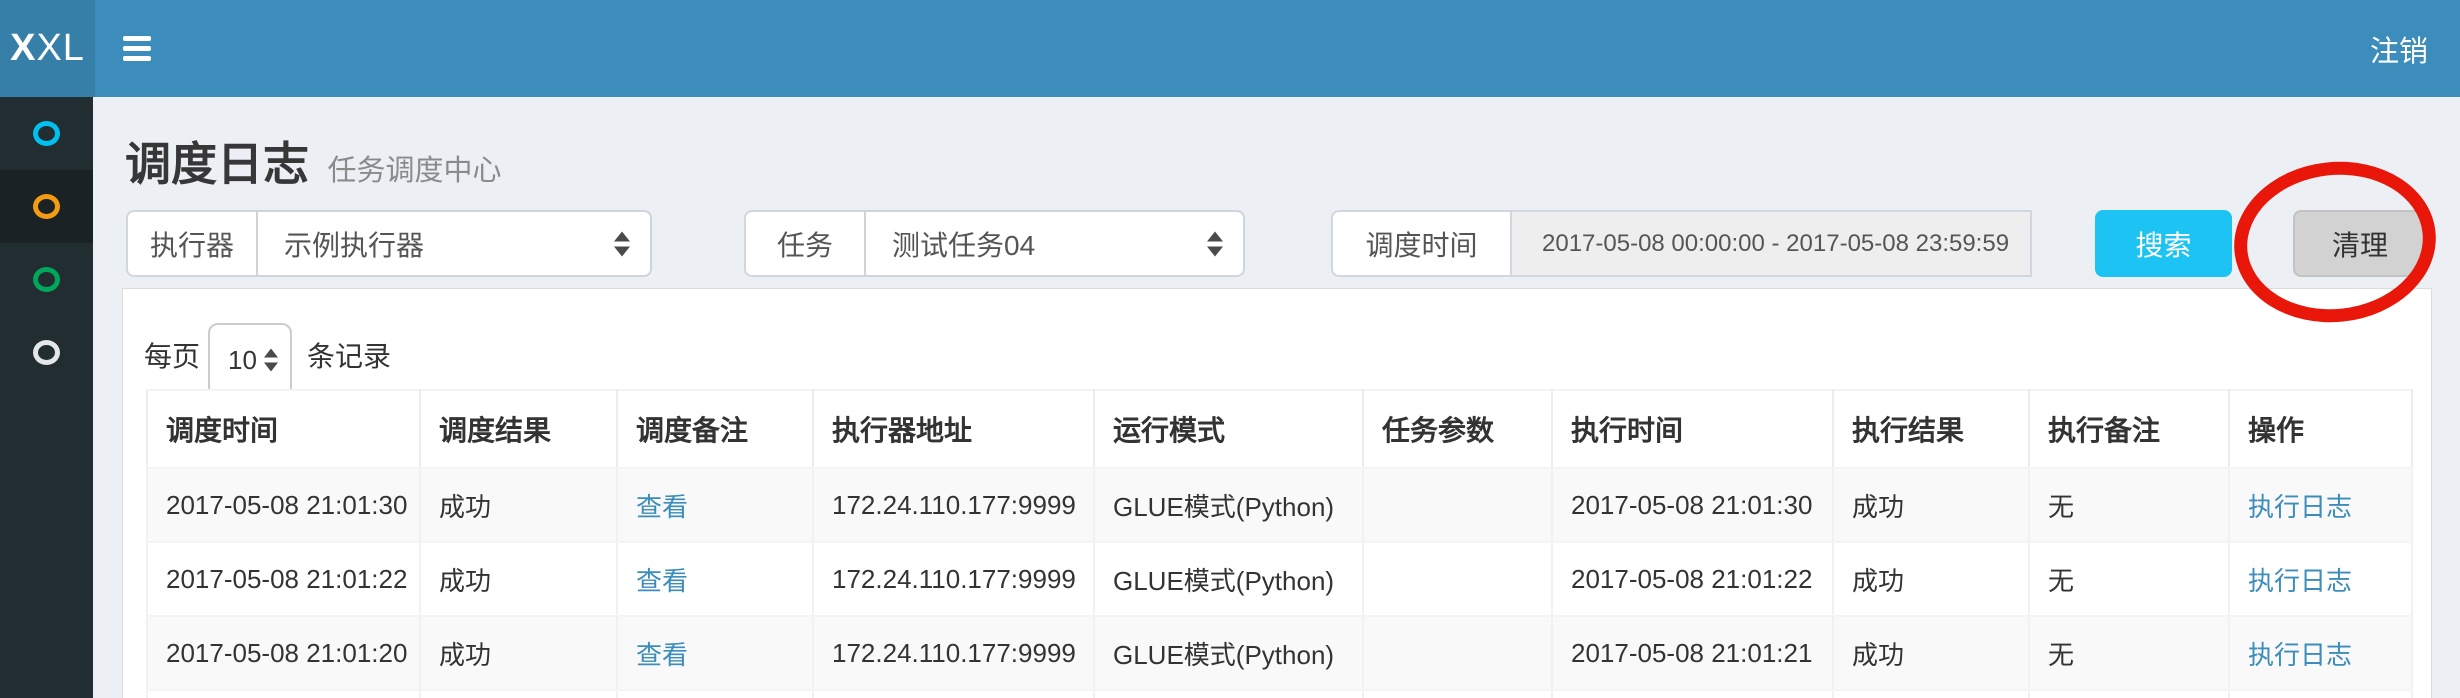 The width and height of the screenshot is (2460, 698). I want to click on page-subtitle: 任务调度中心, so click(414, 171).